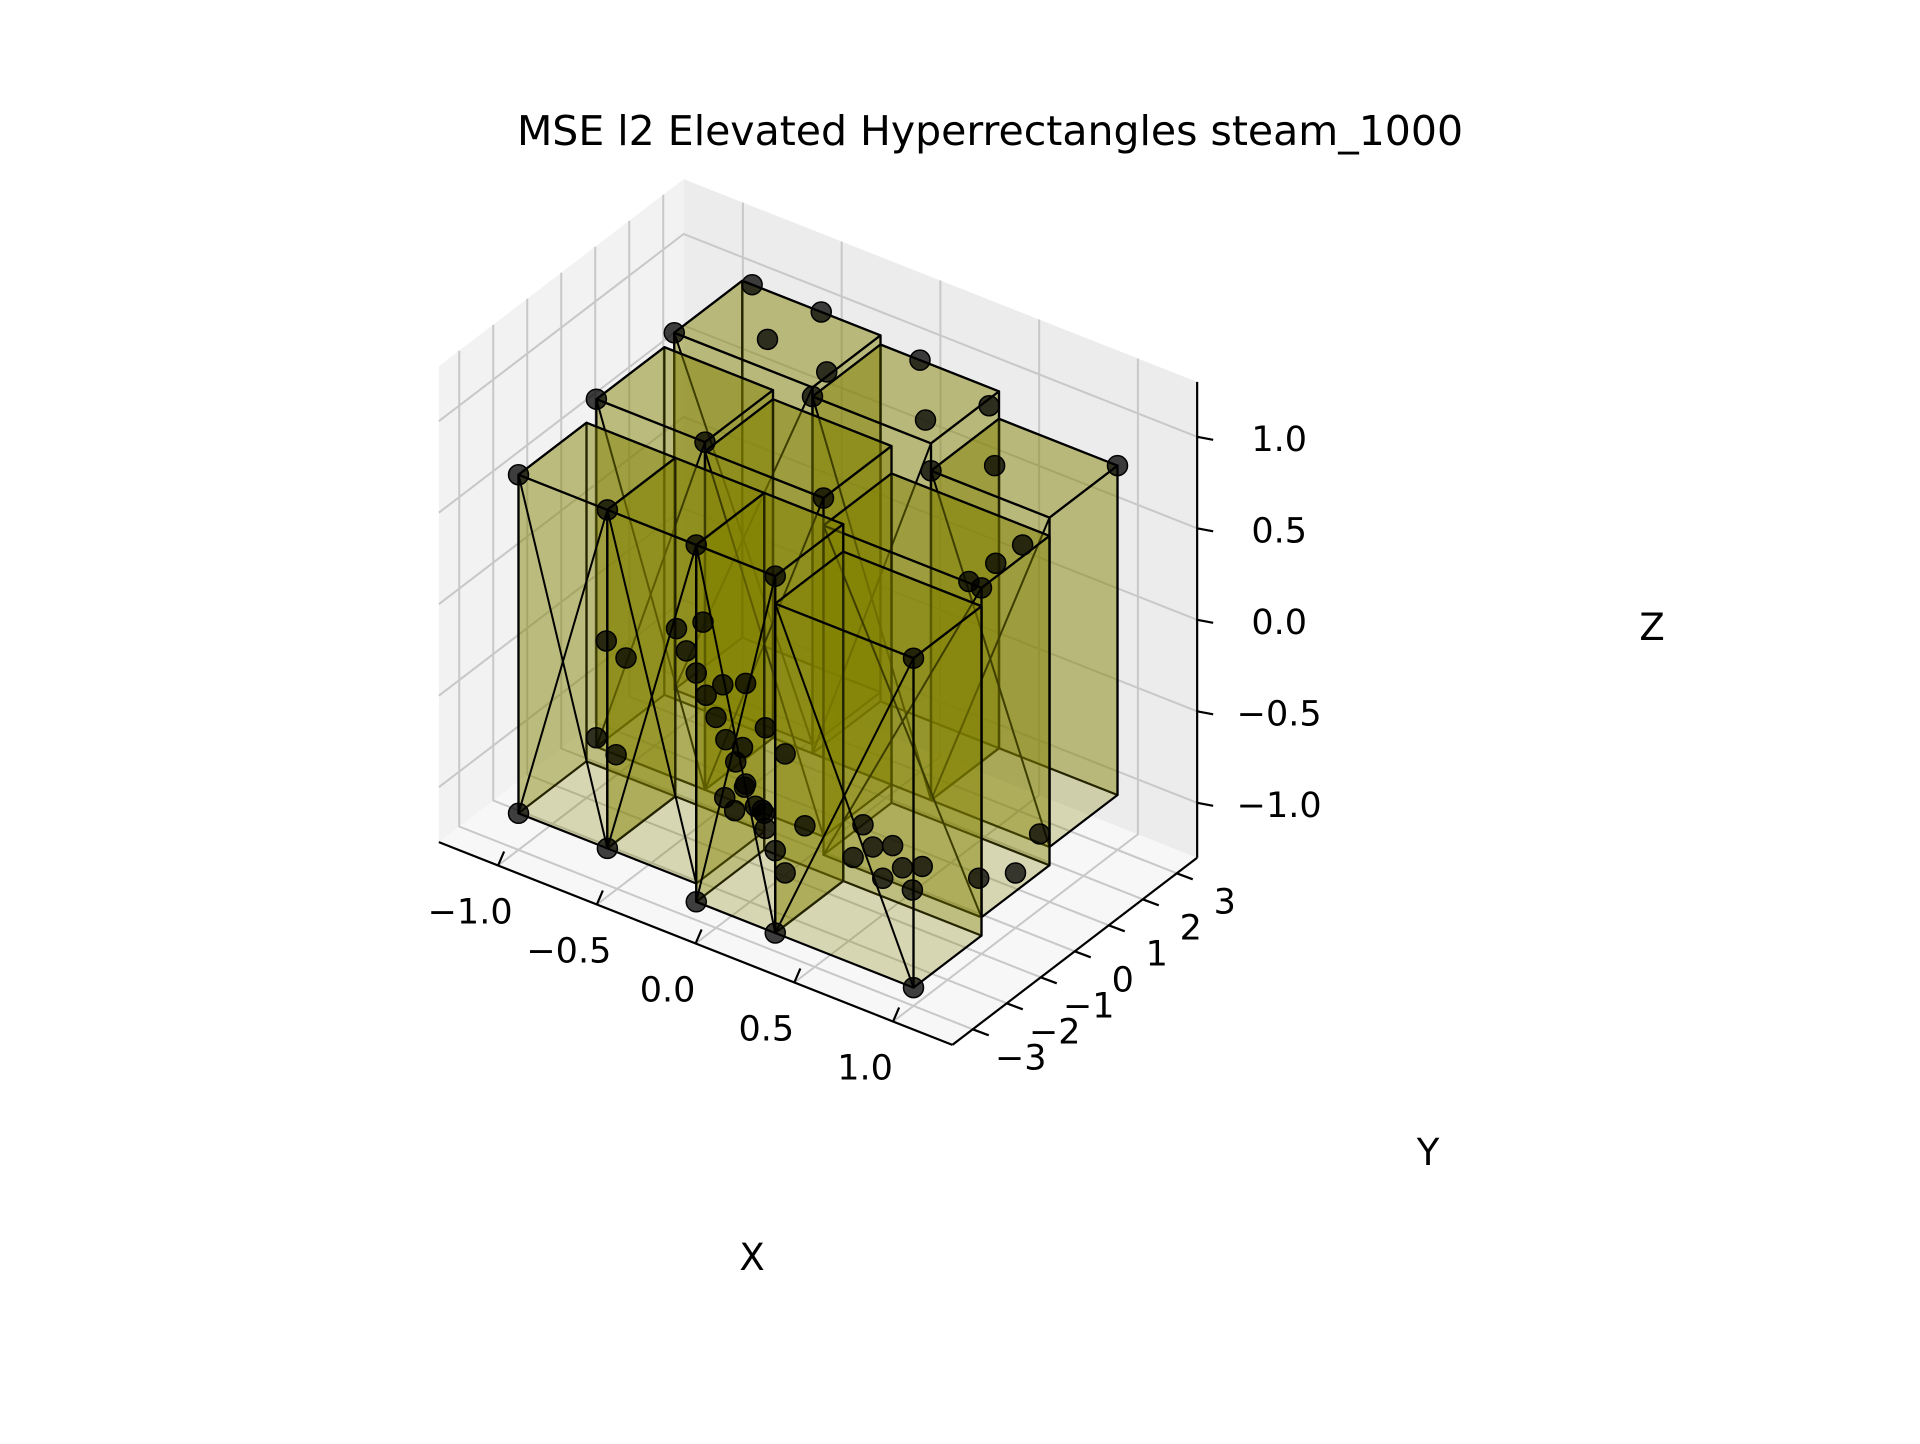 This screenshot has height=1444, width=1920. What do you see at coordinates (568, 952) in the screenshot?
I see `x-tick-label: −0.5` at bounding box center [568, 952].